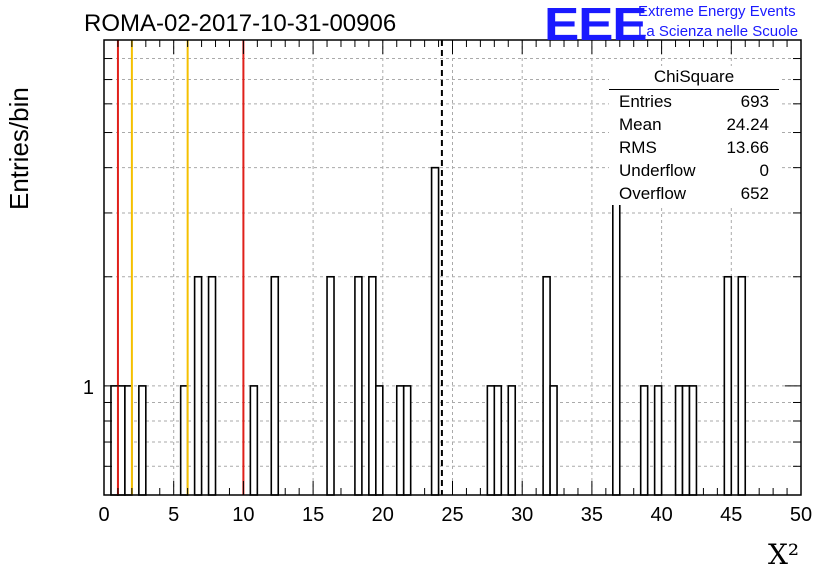 The height and width of the screenshot is (572, 836). Describe the element at coordinates (19, 148) in the screenshot. I see `y-axis-label: Entries/bin` at that location.